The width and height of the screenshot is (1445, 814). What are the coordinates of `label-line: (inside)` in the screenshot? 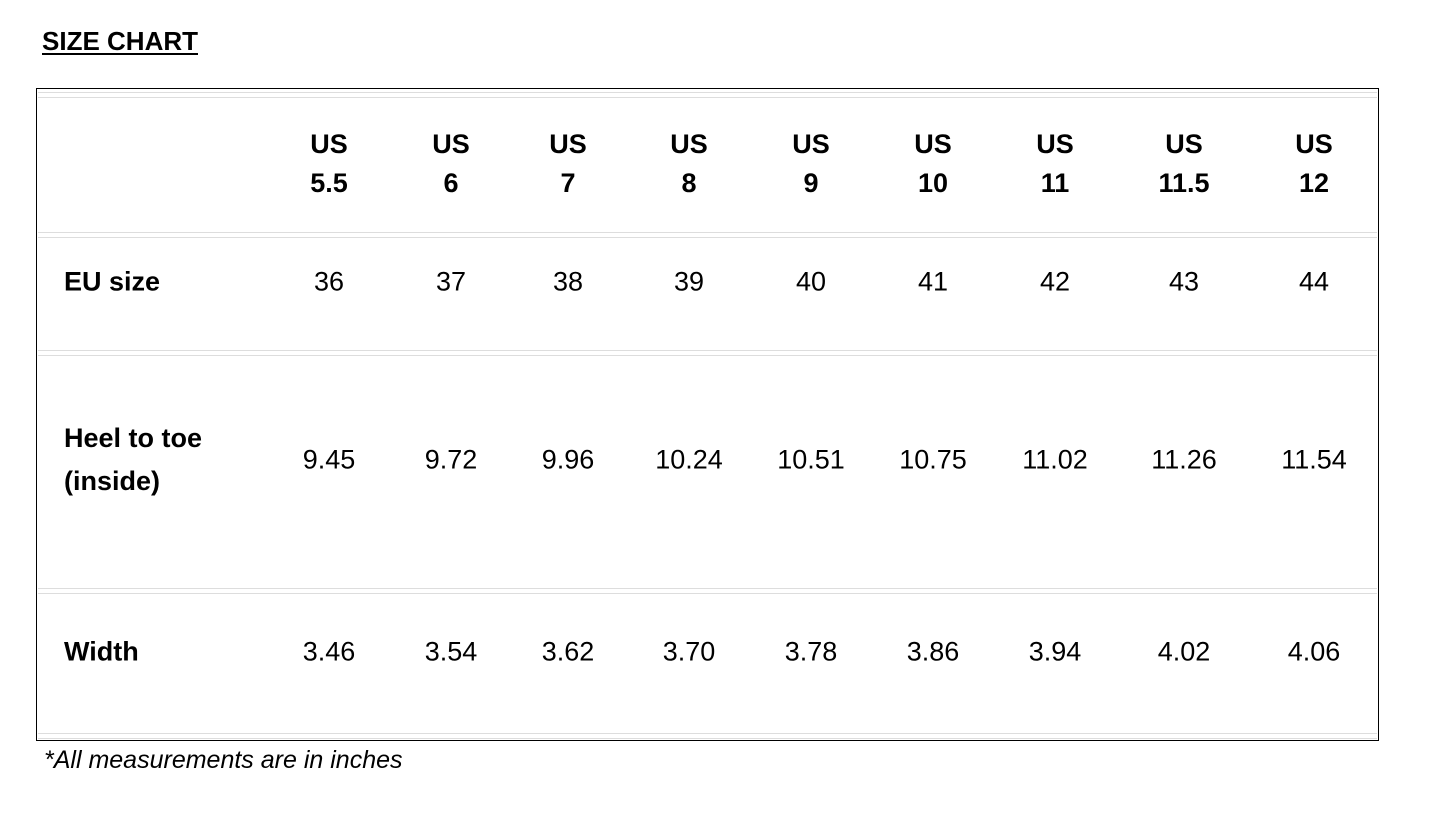 It's located at (112, 481).